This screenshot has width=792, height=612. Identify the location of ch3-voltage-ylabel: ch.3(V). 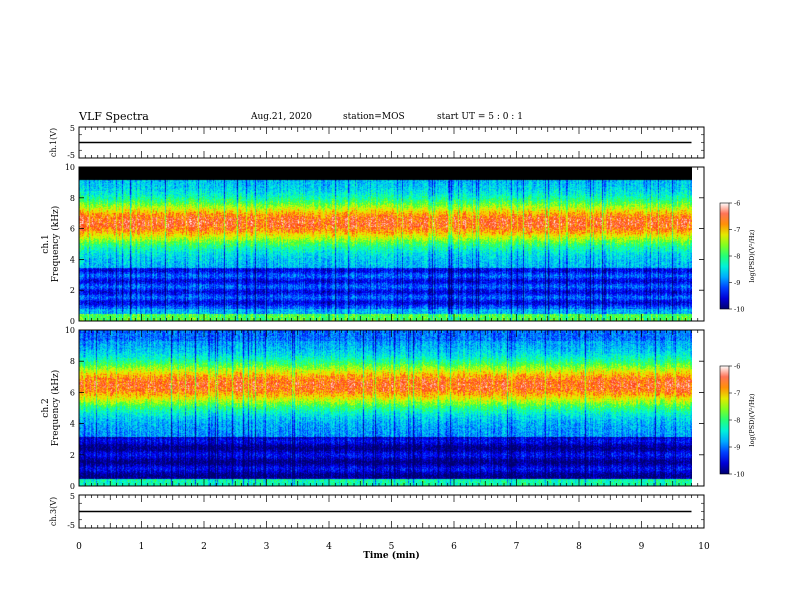
(53, 511).